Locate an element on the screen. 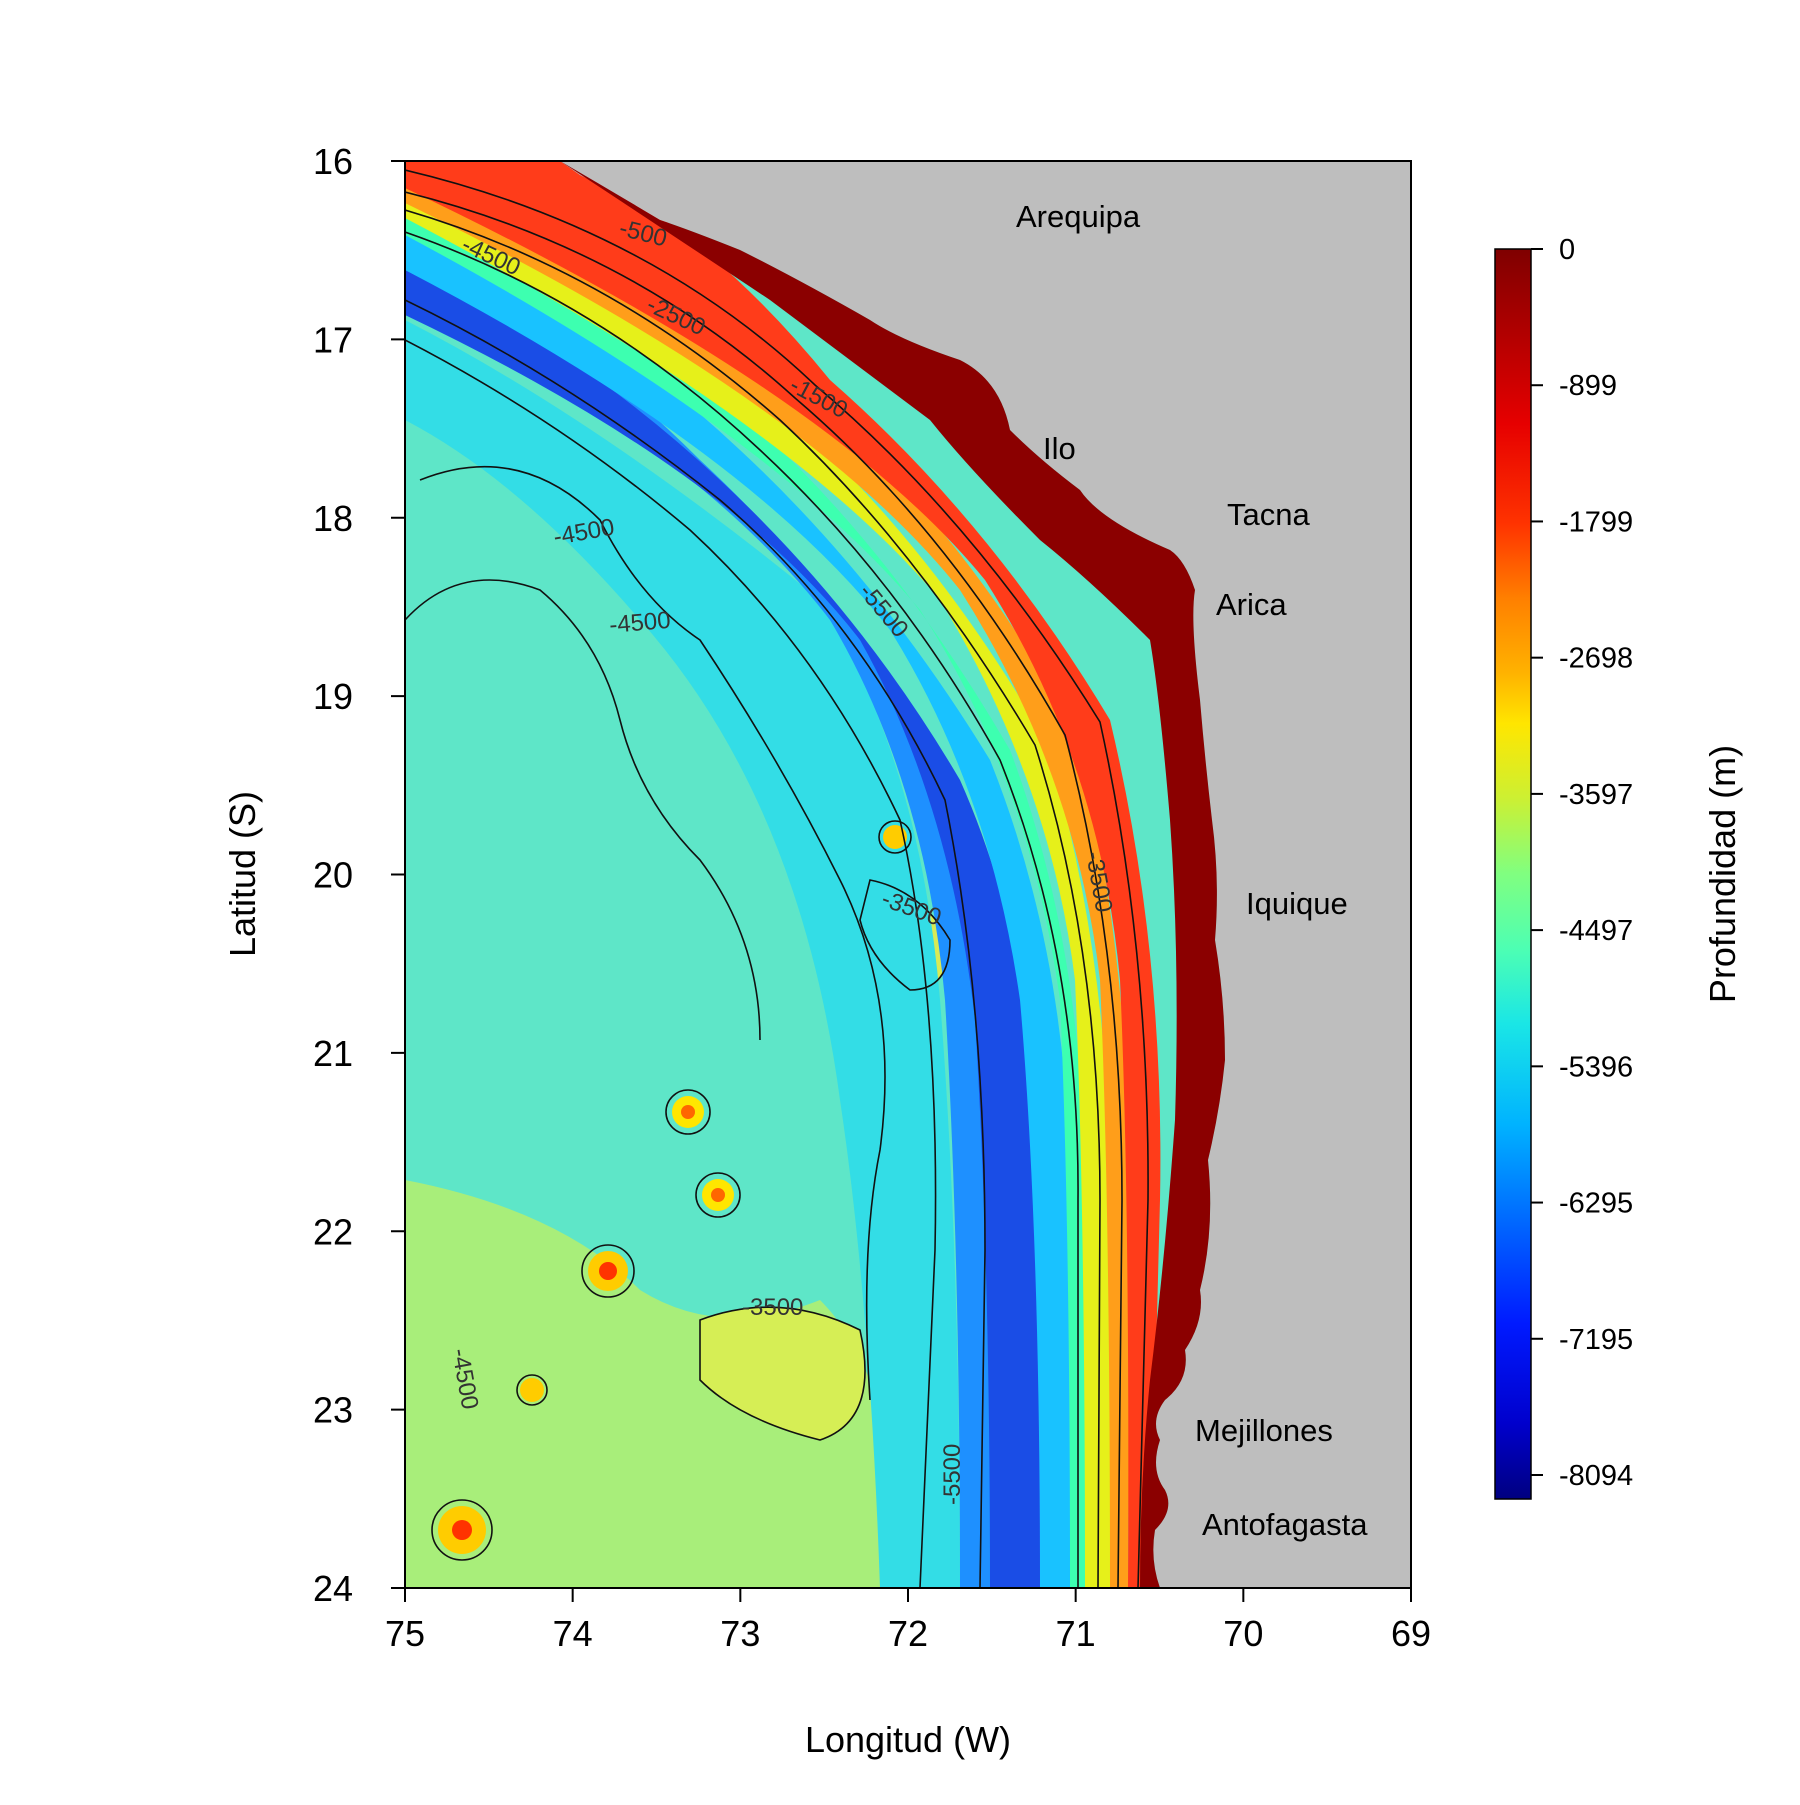 This screenshot has height=1805, width=1800. seamount-3-peak is located at coordinates (608, 1271).